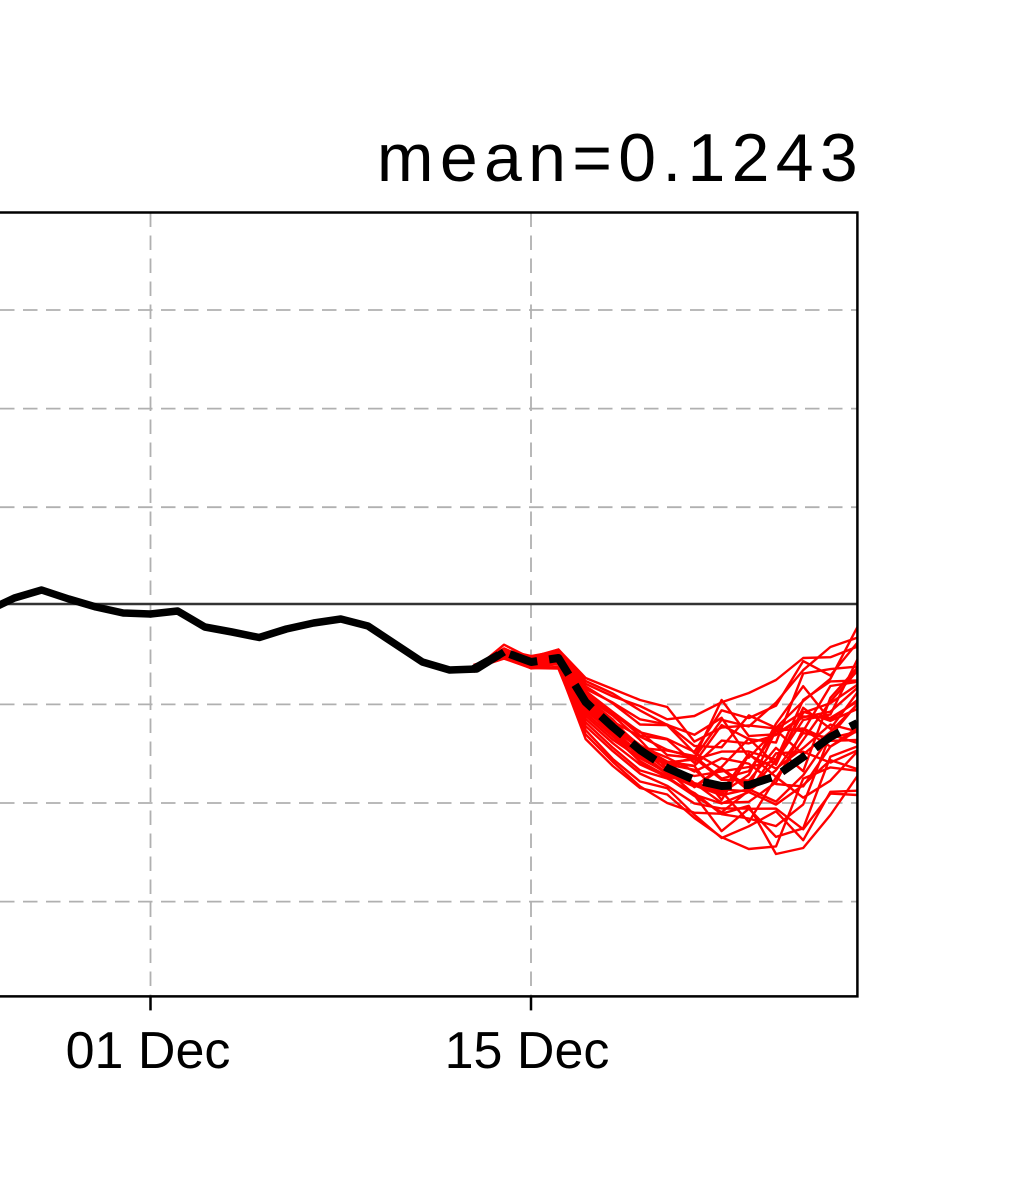  Describe the element at coordinates (148, 1051) in the screenshot. I see `svg-text: 01 Dec` at that location.